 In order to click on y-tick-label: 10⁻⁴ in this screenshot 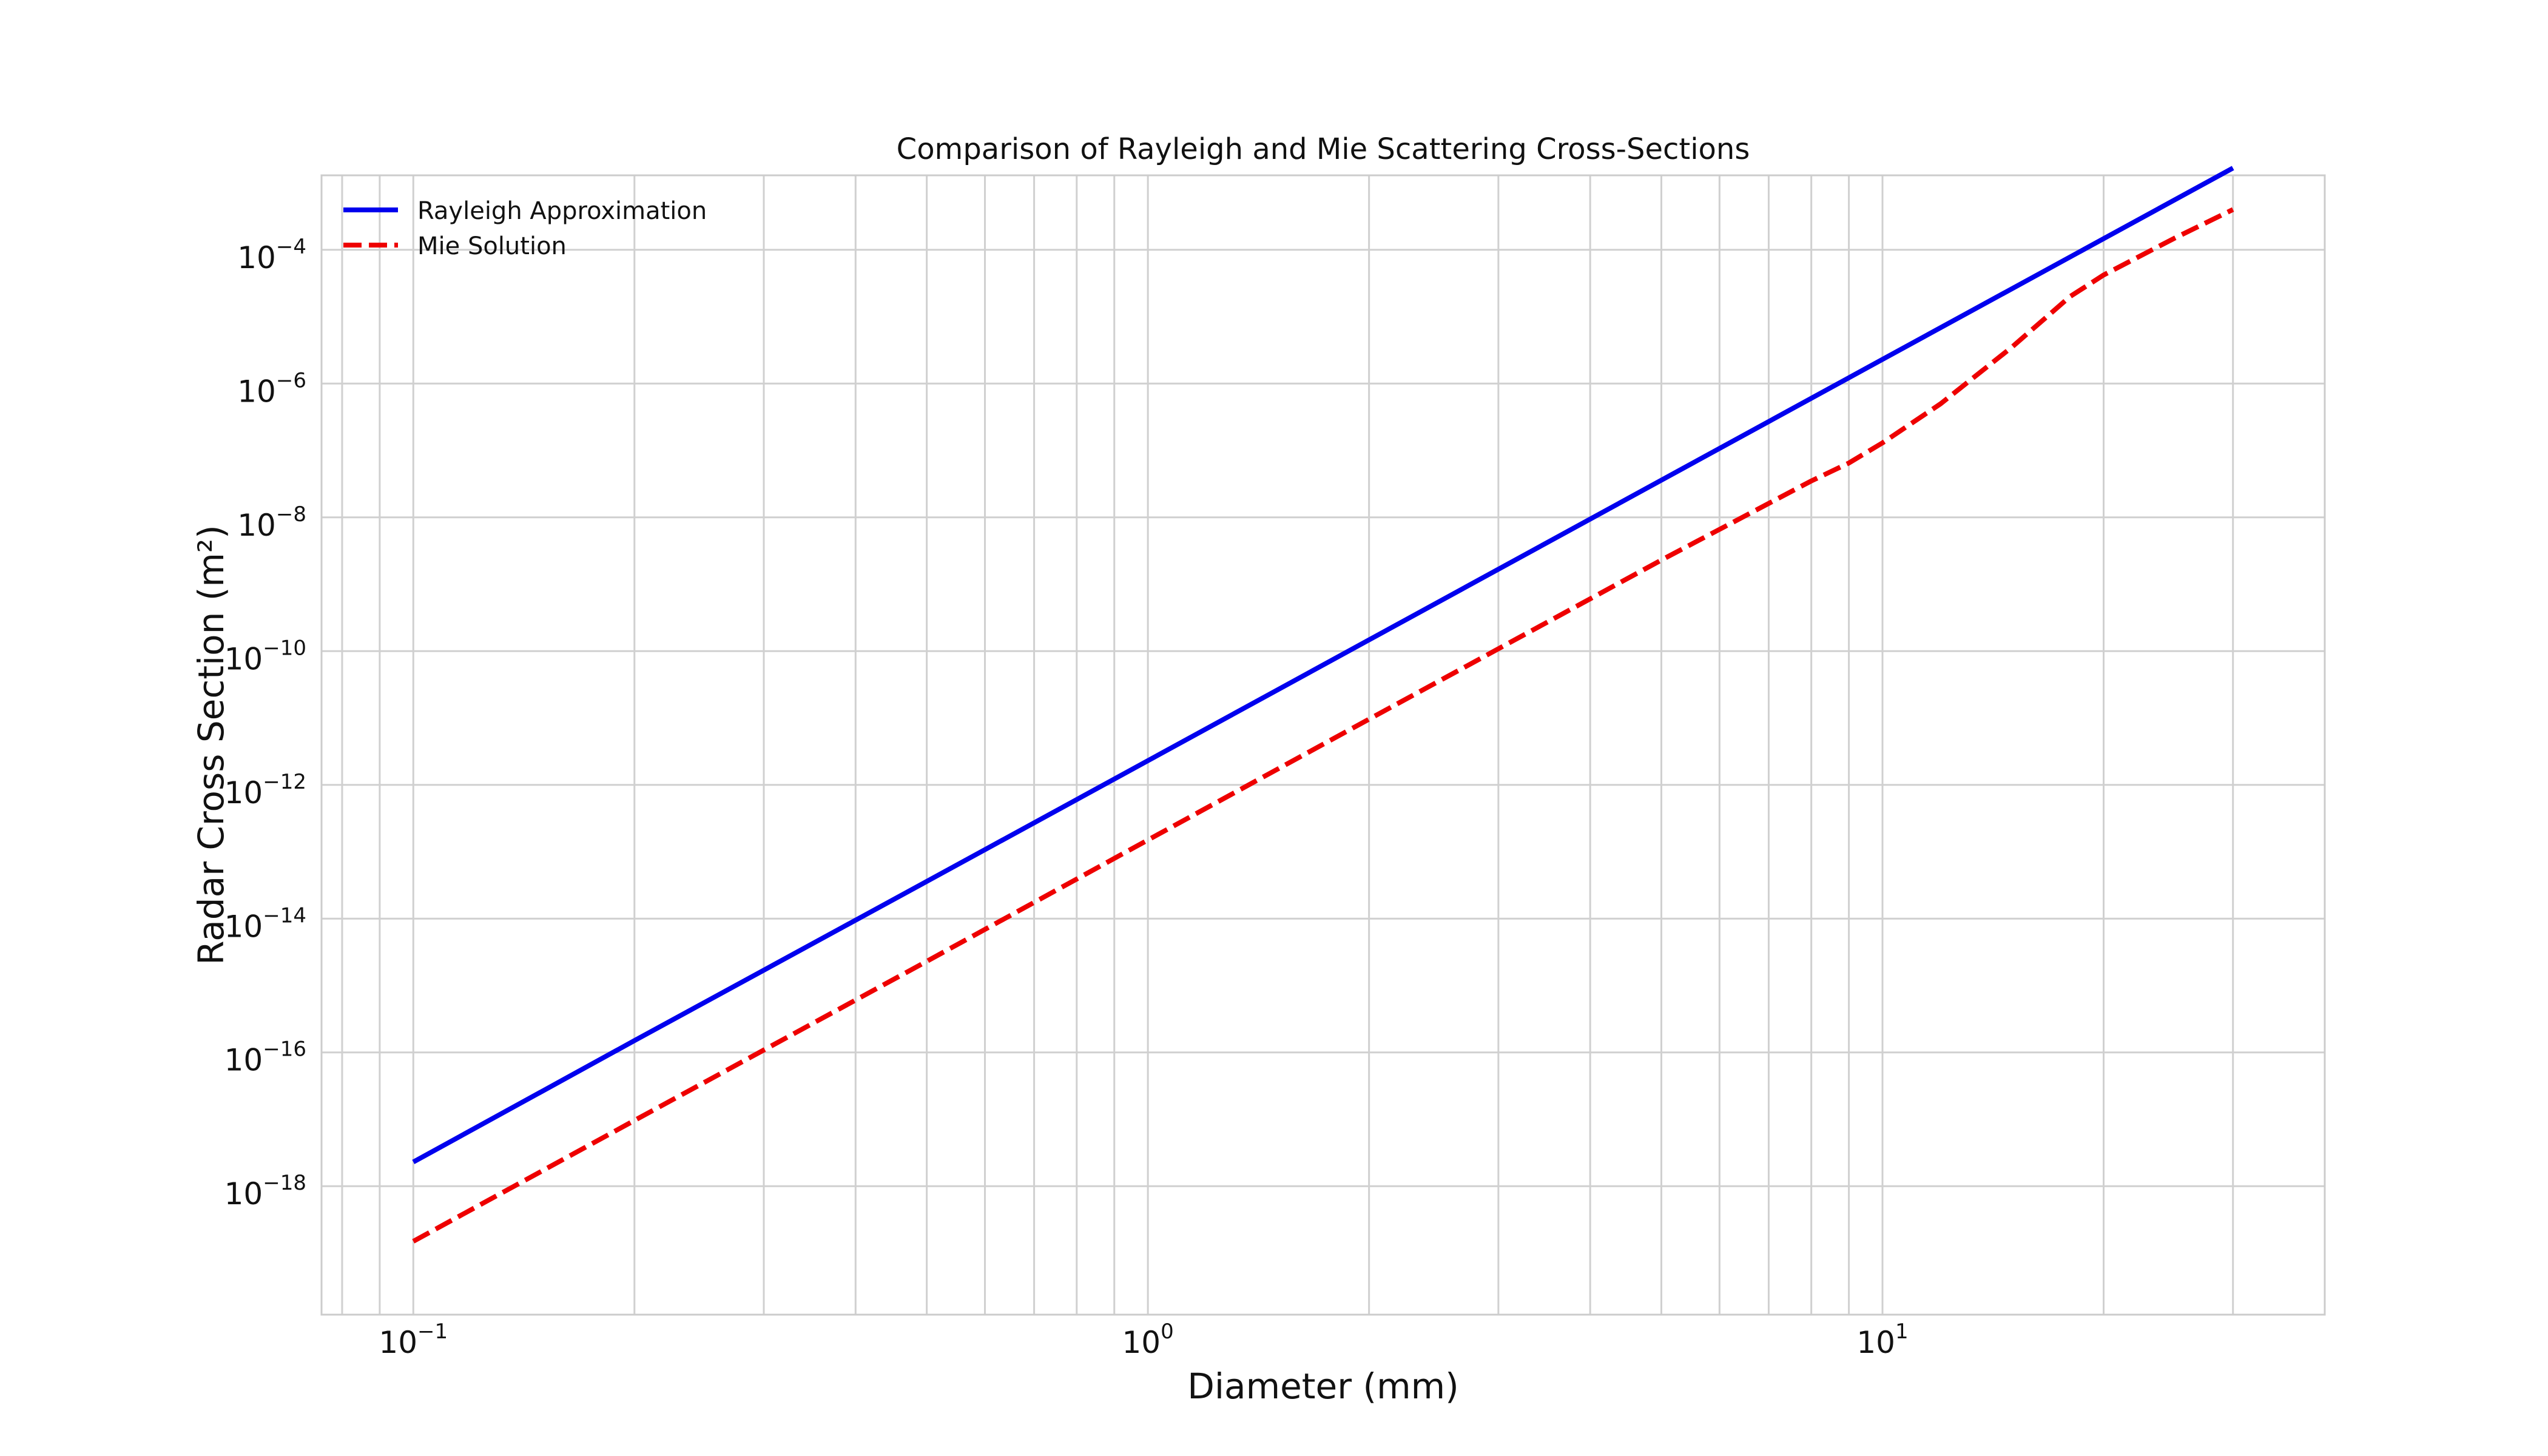, I will do `click(271, 255)`.